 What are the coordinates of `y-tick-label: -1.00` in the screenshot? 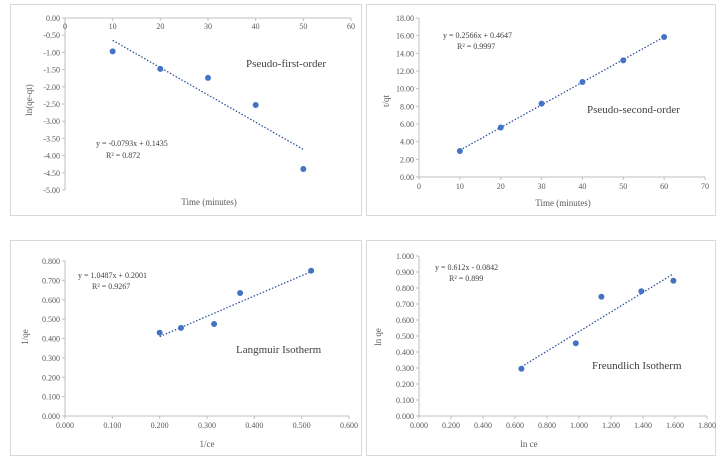 It's located at (51, 52).